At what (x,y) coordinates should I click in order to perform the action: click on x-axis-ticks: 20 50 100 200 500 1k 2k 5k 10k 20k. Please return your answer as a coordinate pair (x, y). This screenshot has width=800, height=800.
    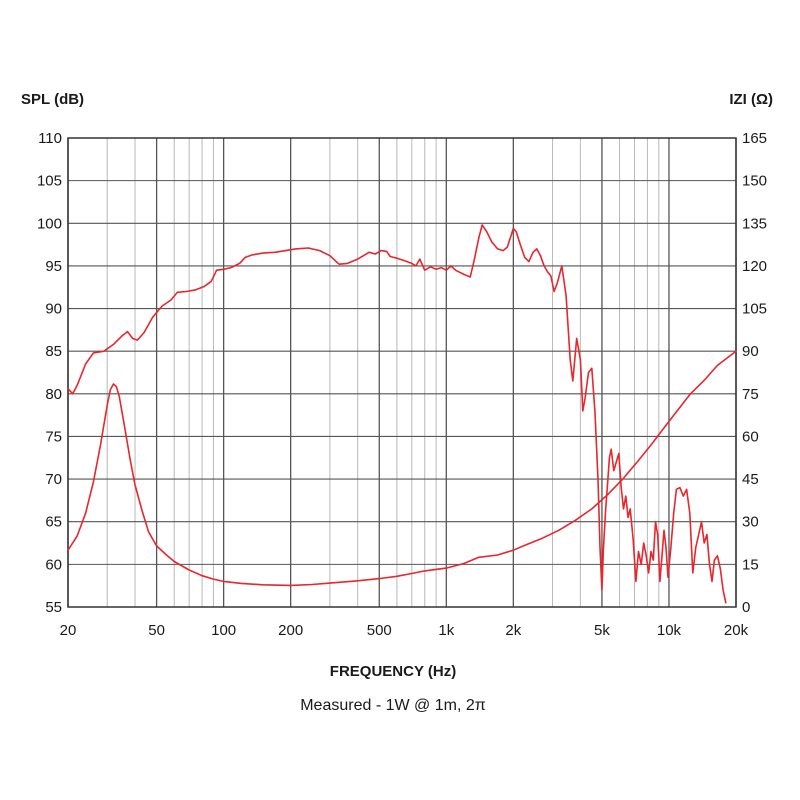
    Looking at the image, I should click on (404, 630).